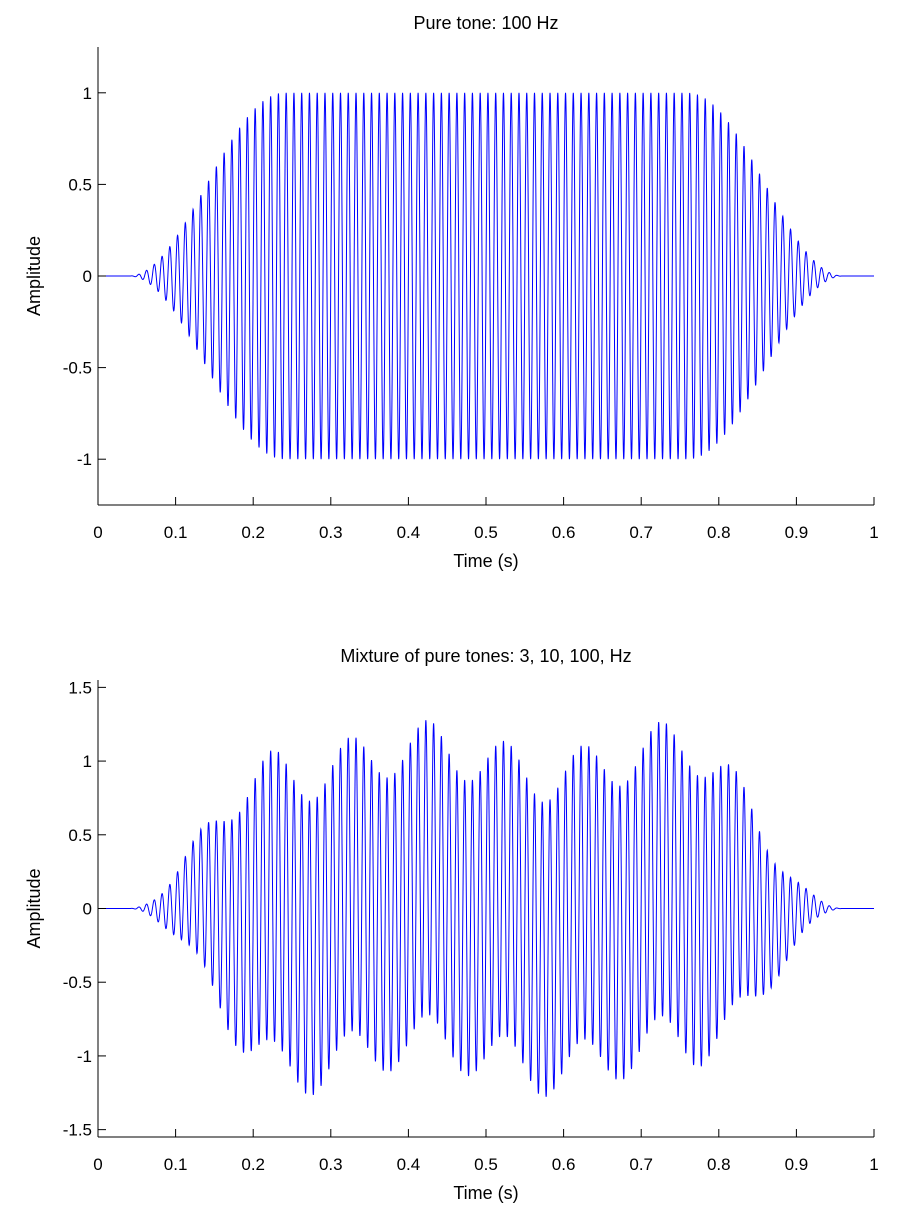 This screenshot has height=1220, width=904. I want to click on y-tick-label-1-3: 0.5, so click(80, 184).